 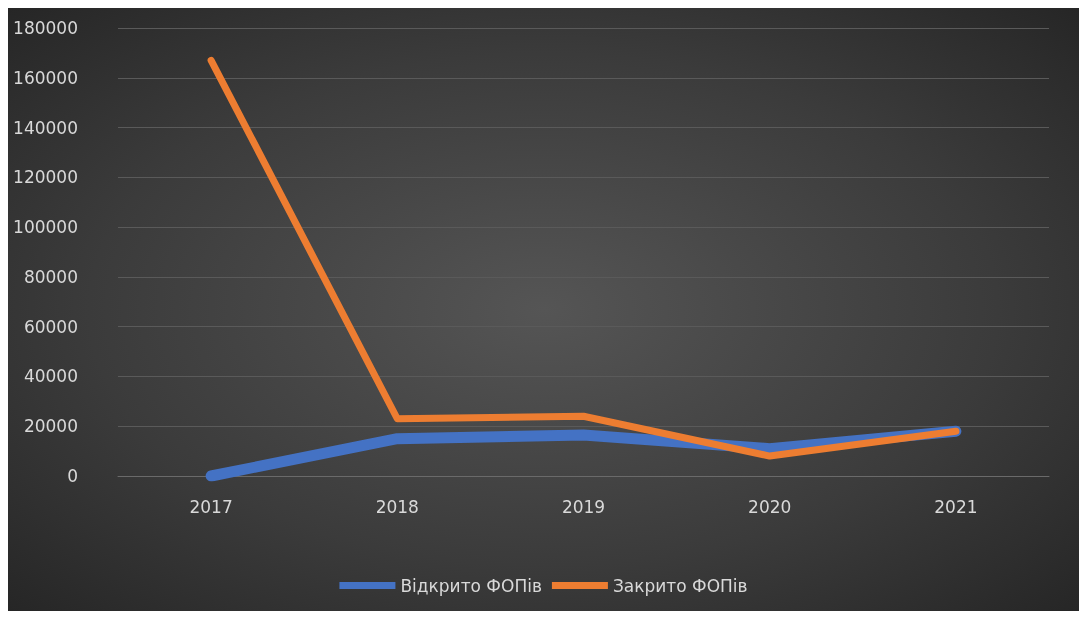 I want to click on y-tick-label: 100000, so click(x=45, y=227).